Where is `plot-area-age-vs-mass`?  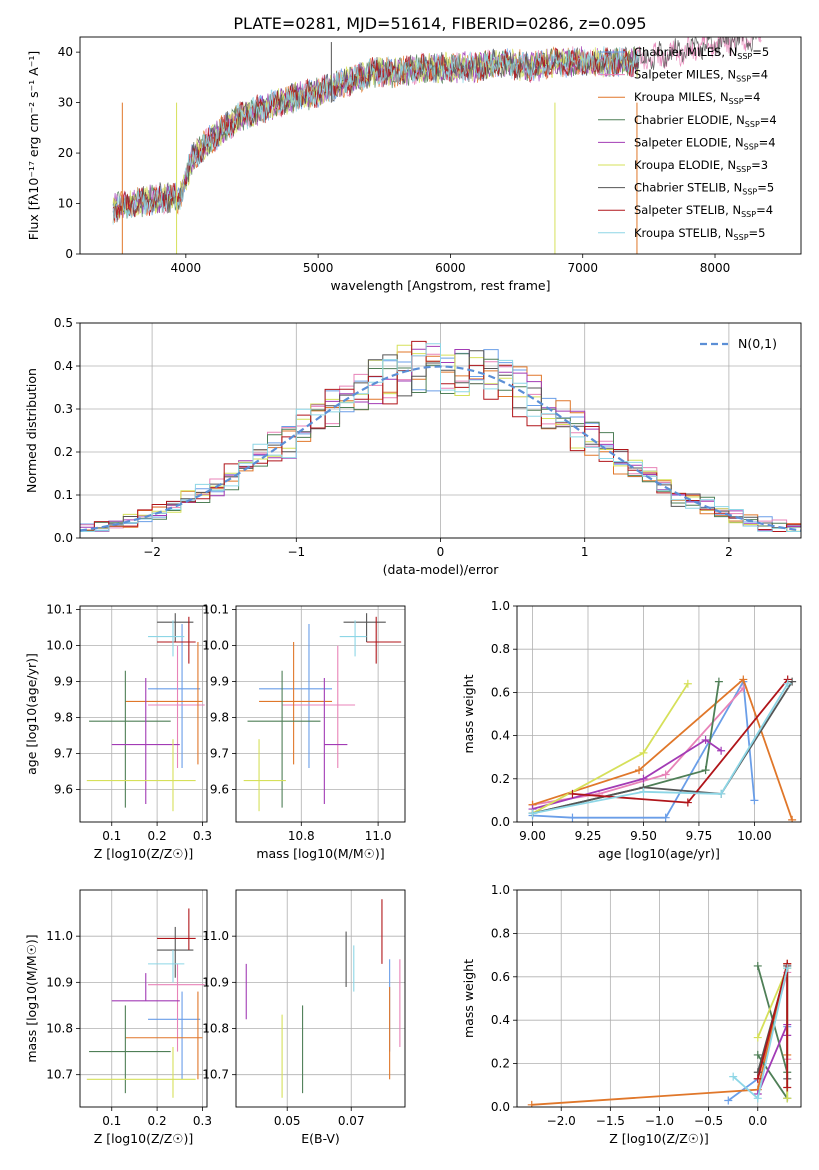
plot-area-age-vs-mass is located at coordinates (322, 712).